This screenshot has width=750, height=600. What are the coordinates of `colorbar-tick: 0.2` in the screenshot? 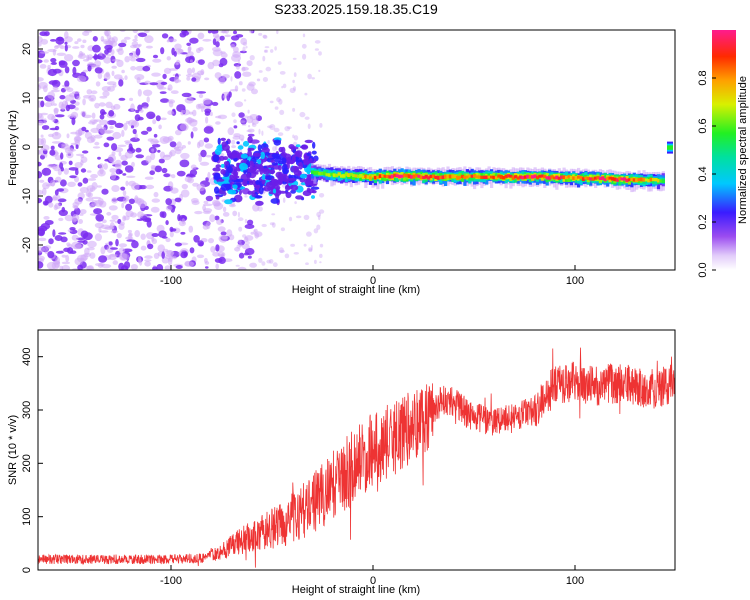 It's located at (703, 221).